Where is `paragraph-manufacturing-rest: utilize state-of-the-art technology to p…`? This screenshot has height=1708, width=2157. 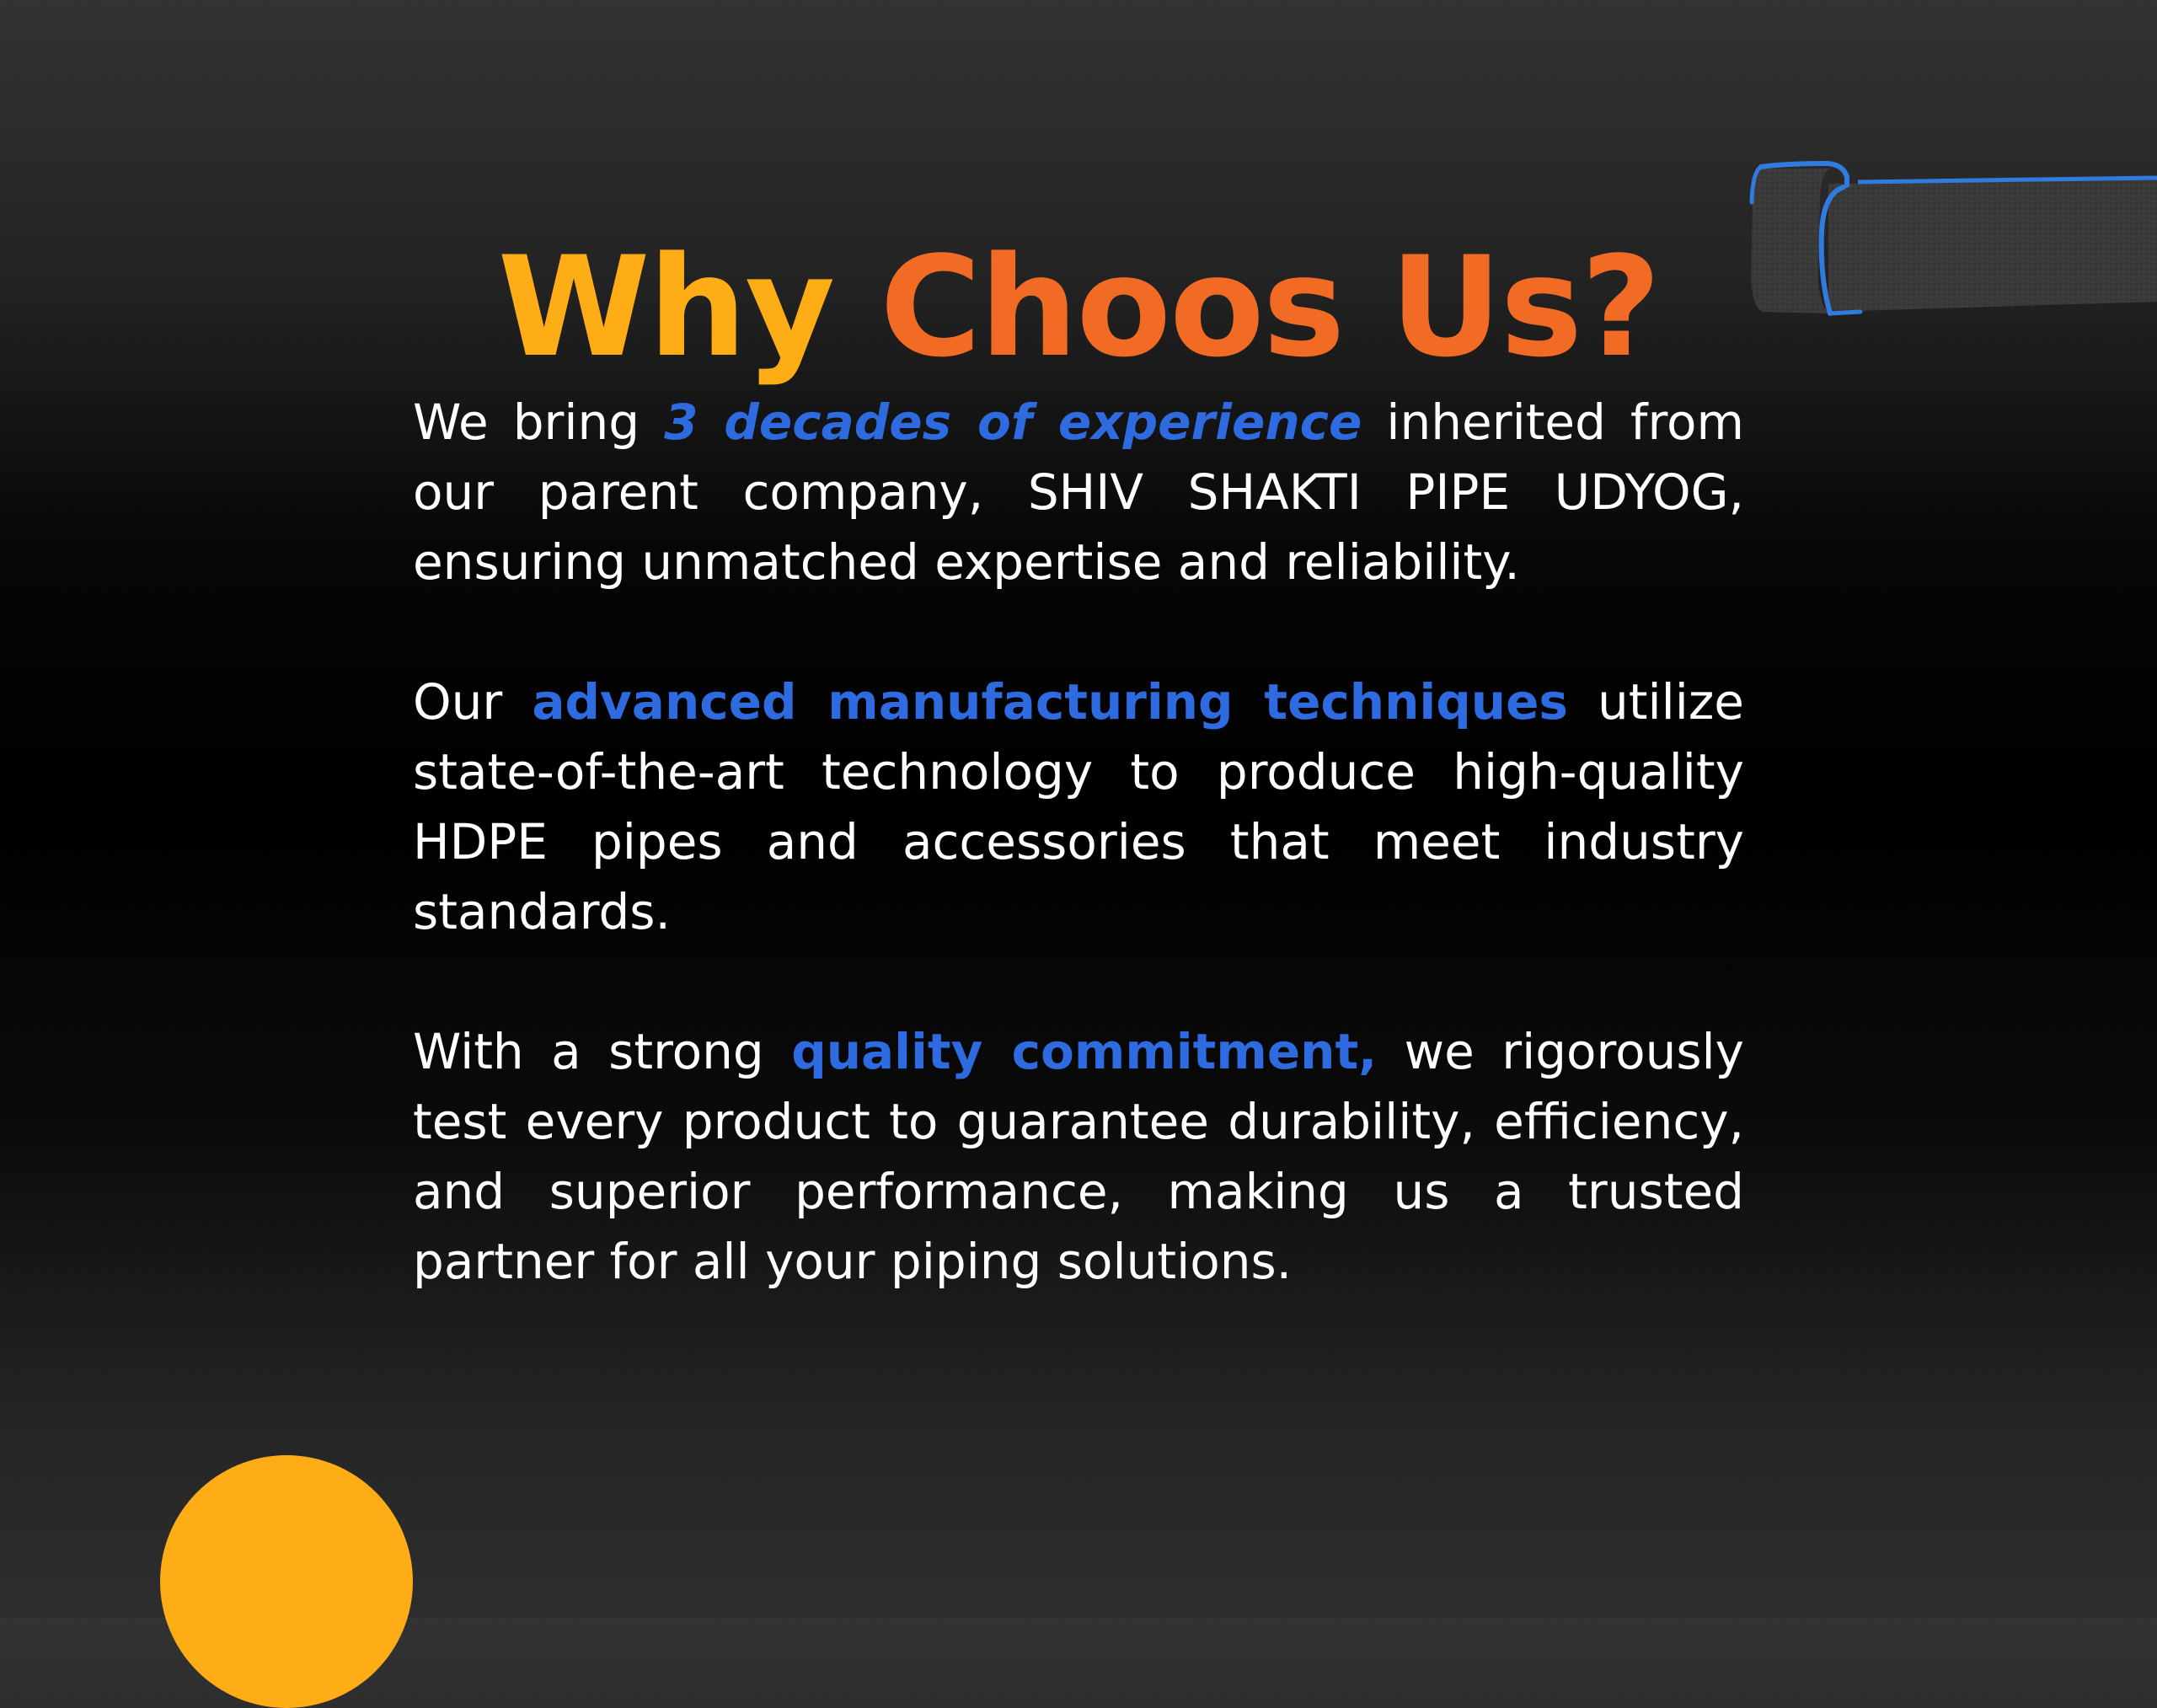 paragraph-manufacturing-rest: utilize state-of-the-art technology to p… is located at coordinates (1078, 806).